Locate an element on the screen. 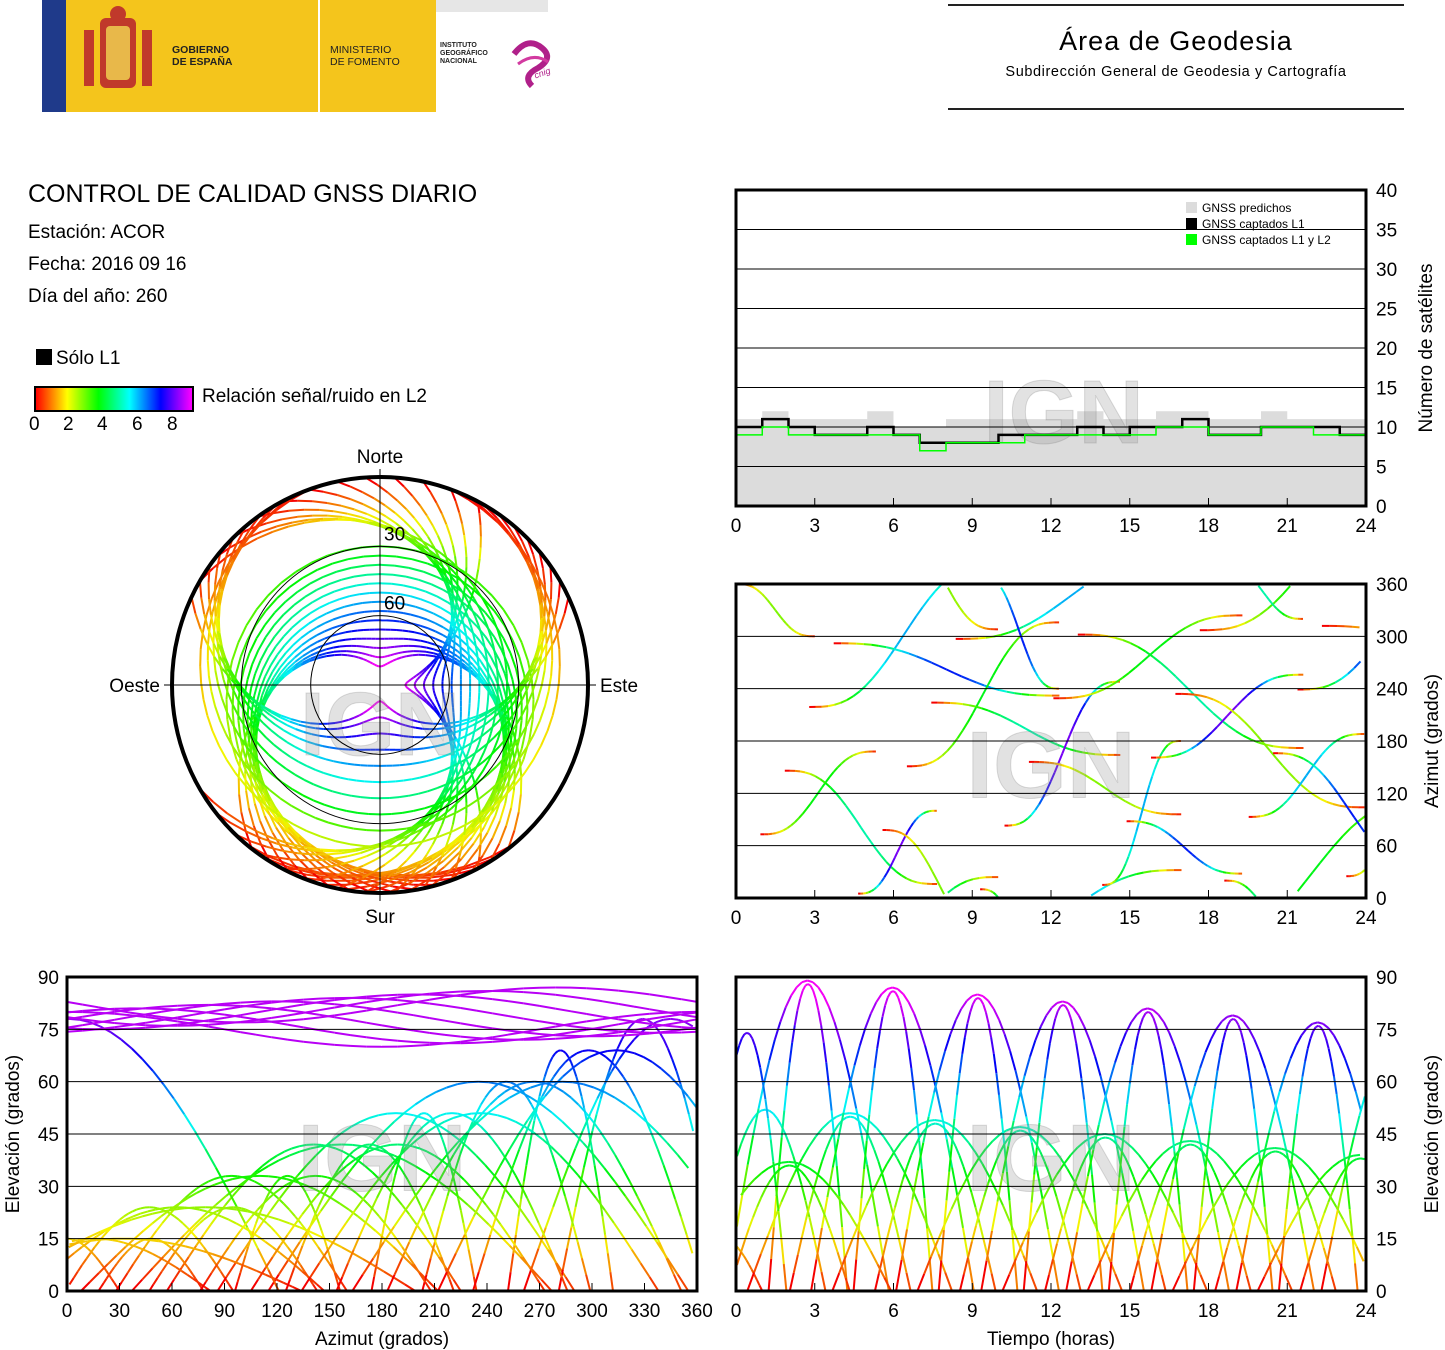 The height and width of the screenshot is (1350, 1445). area-title: Área de Geodesia is located at coordinates (1176, 41).